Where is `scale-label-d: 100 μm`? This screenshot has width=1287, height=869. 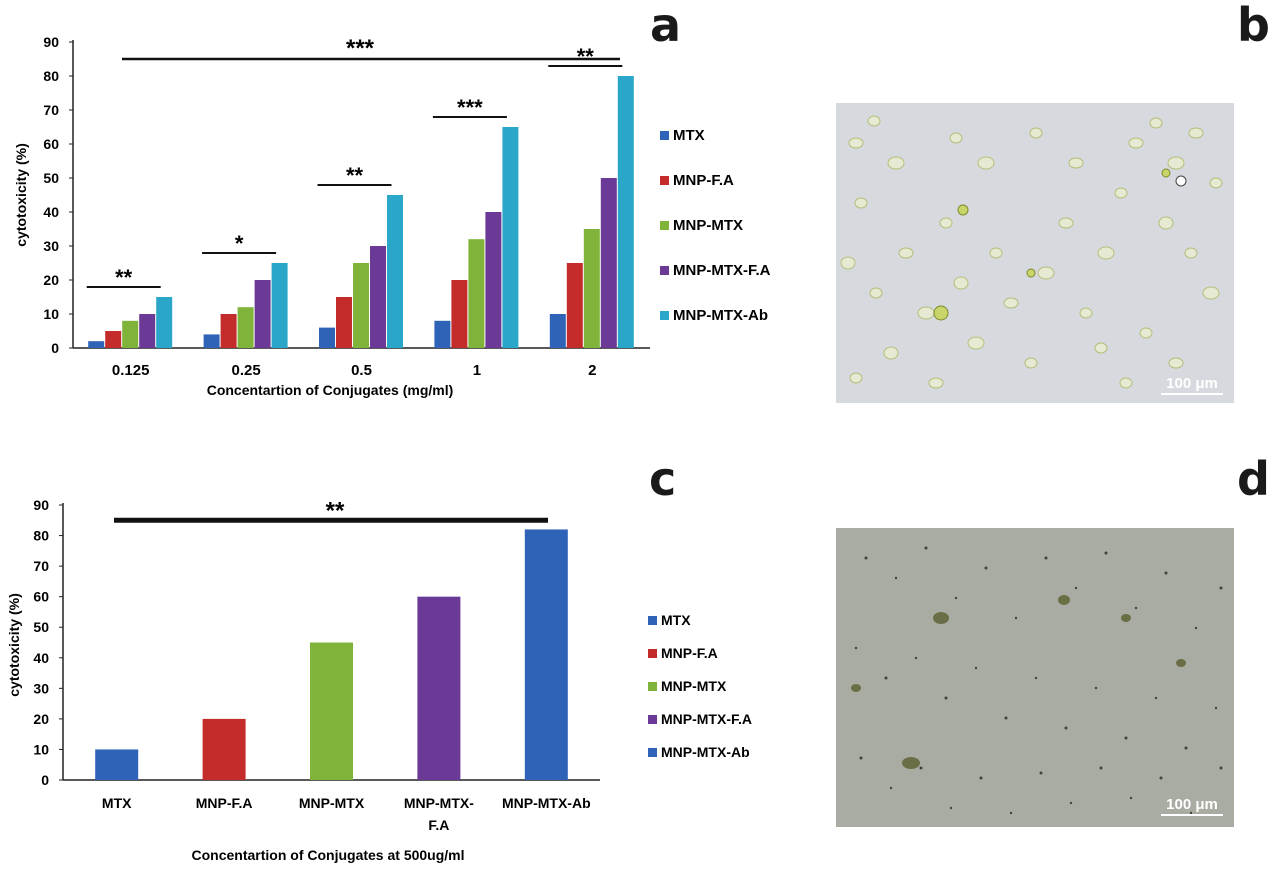
scale-label-d: 100 μm is located at coordinates (1192, 804).